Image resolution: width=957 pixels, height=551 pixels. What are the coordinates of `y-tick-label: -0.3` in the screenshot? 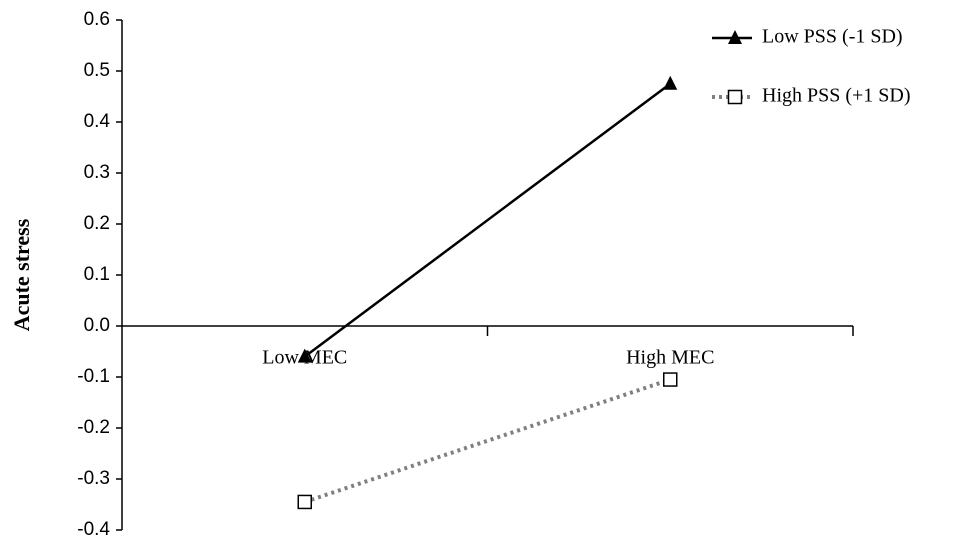 It's located at (93, 478).